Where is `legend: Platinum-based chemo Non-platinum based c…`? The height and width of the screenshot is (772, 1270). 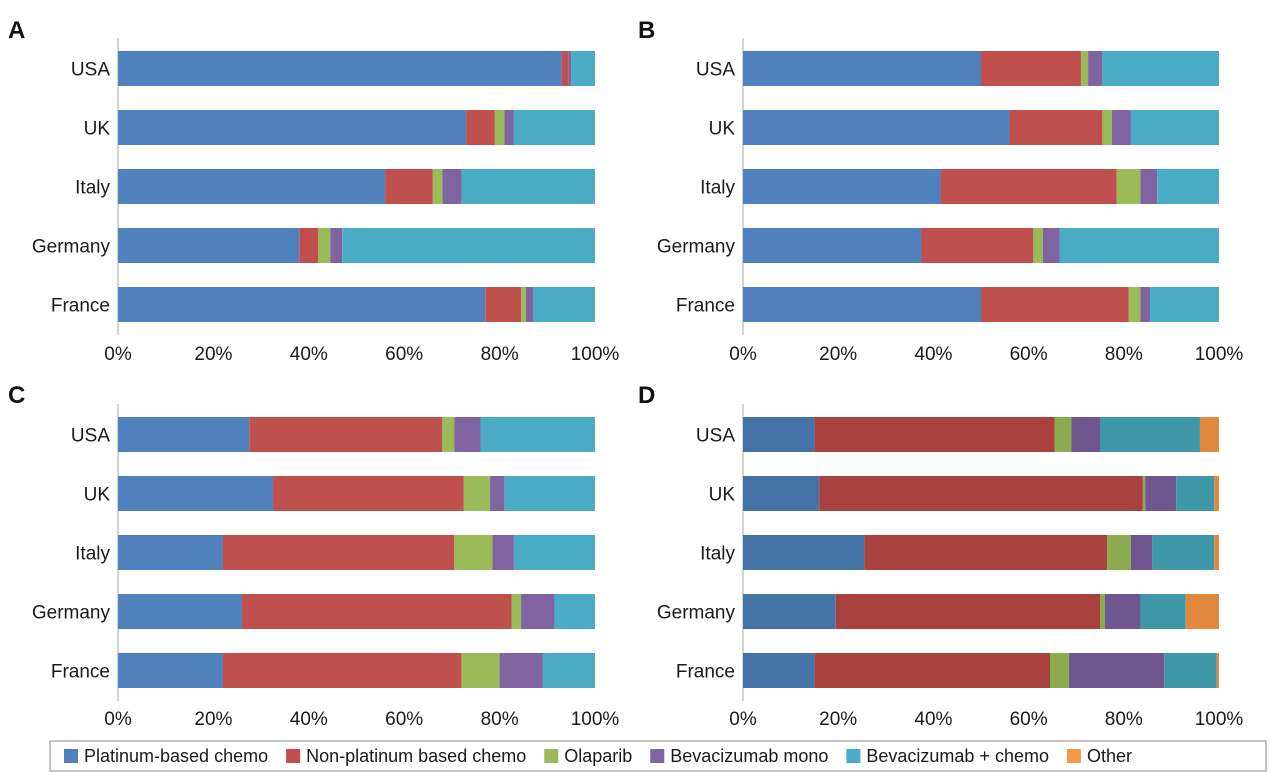
legend: Platinum-based chemo Non-platinum based c… is located at coordinates (658, 756).